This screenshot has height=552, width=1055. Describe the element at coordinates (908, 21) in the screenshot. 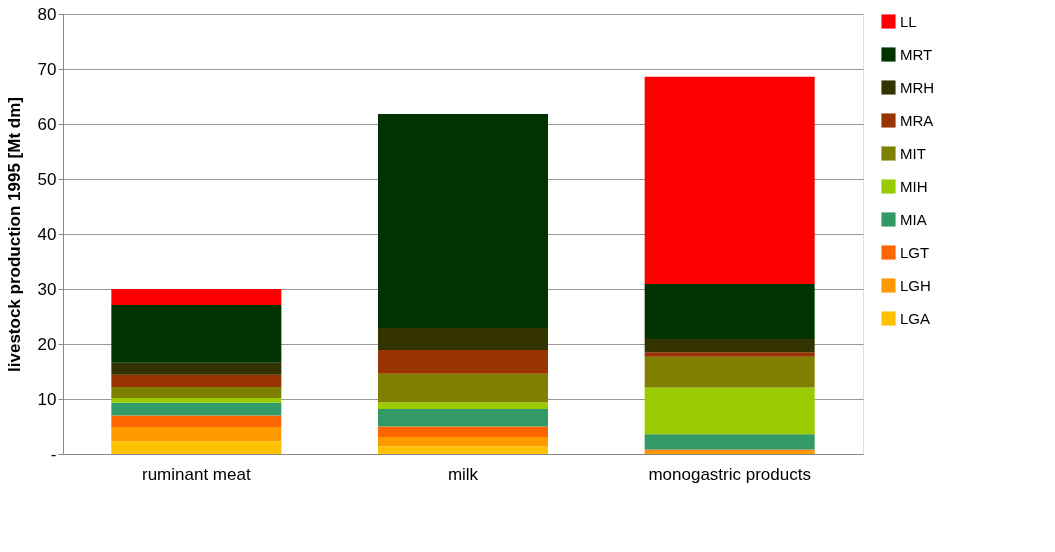

I see `legend-label: LL` at that location.